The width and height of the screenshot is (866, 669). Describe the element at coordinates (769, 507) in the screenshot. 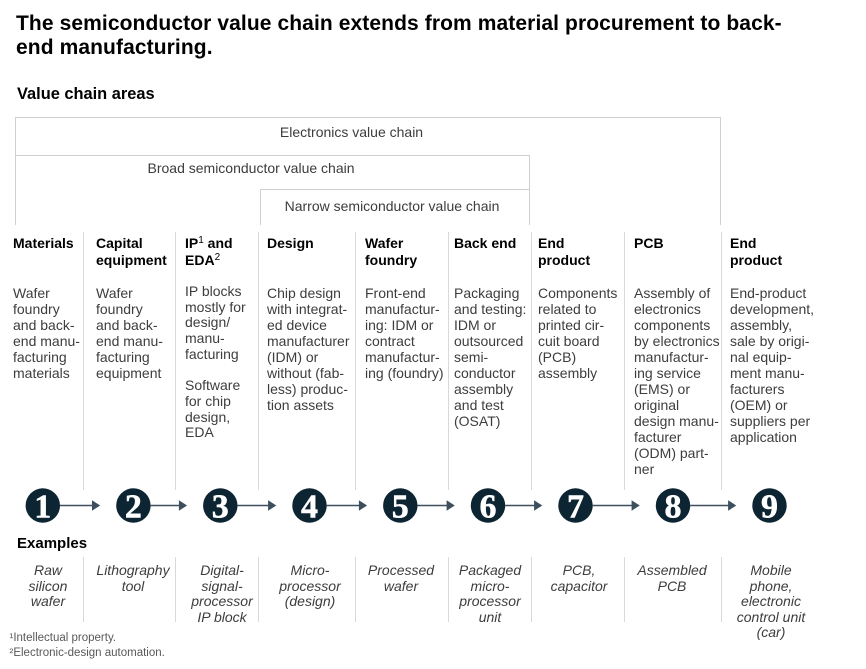

I see `svg-text: 9` at that location.